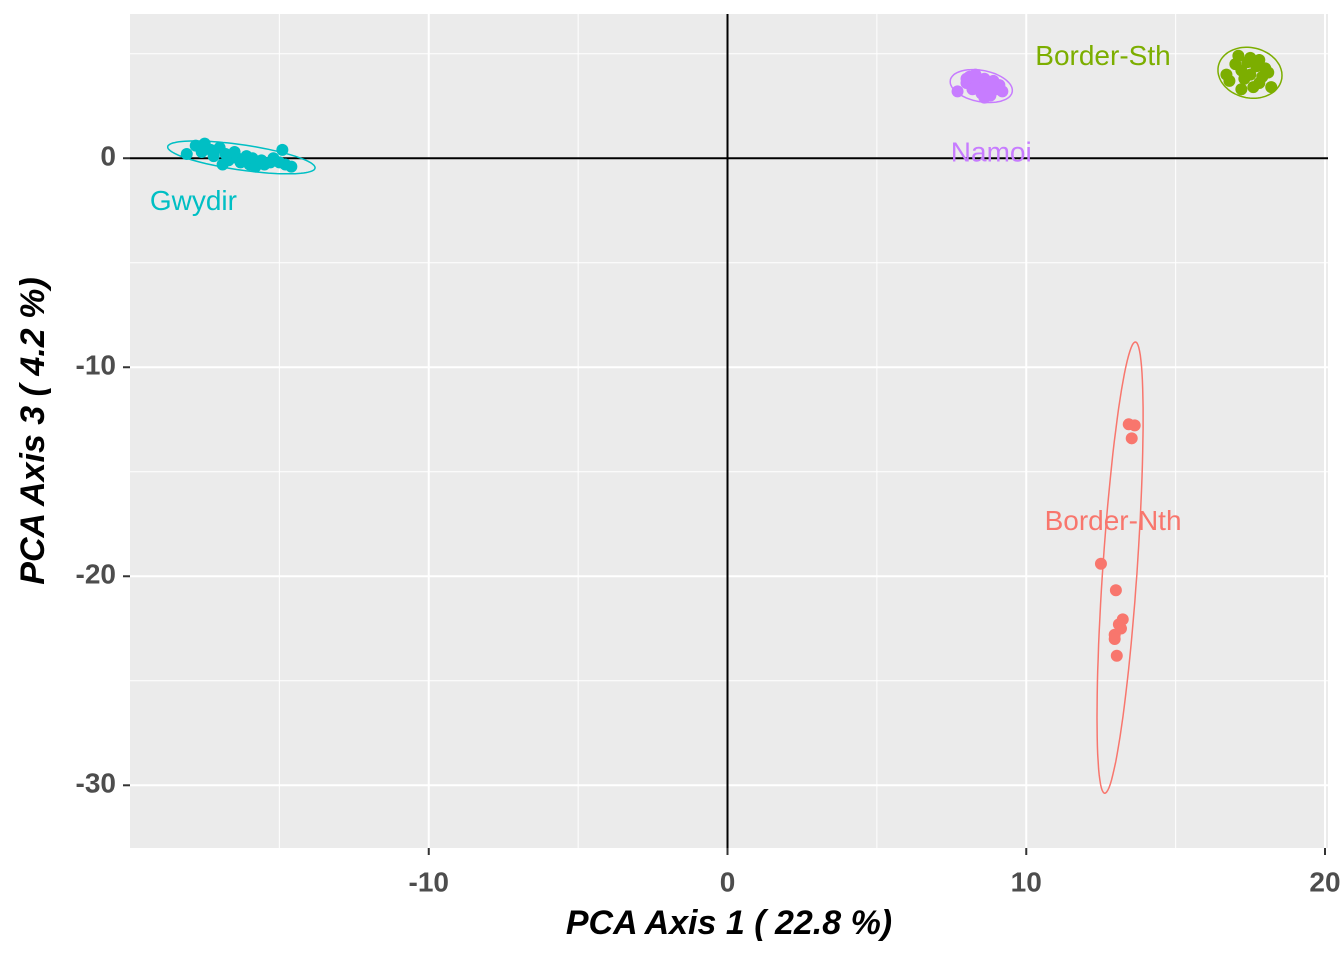  What do you see at coordinates (991, 151) in the screenshot?
I see `group-label: Namoi` at bounding box center [991, 151].